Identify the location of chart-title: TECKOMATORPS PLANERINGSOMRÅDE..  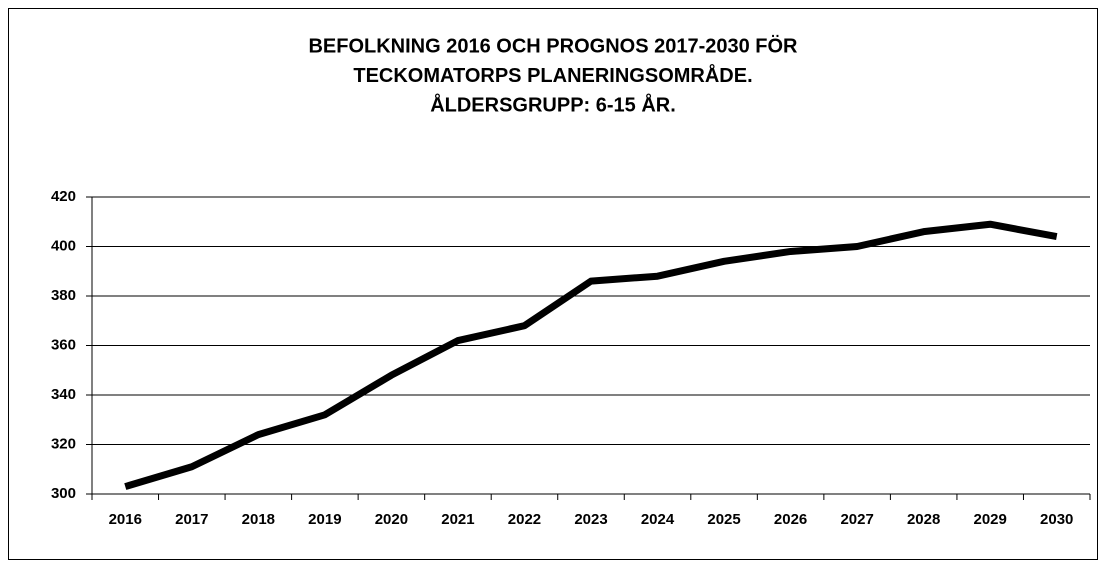
(552, 75).